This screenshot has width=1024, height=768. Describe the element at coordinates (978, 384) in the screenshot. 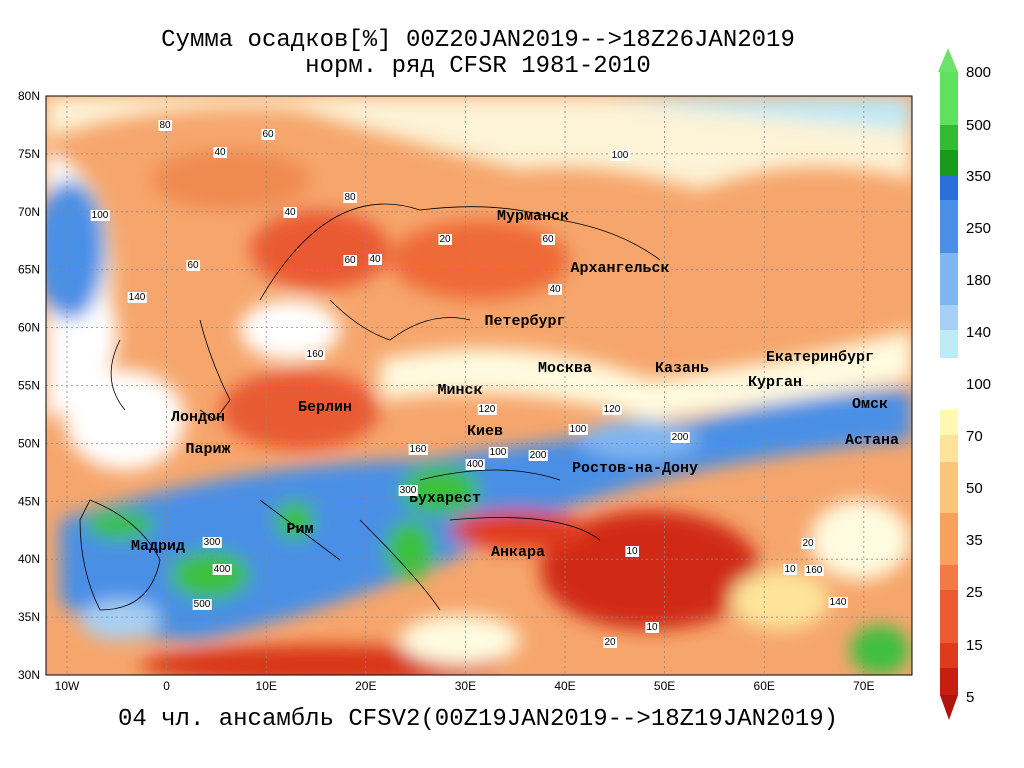

I see `colorbar-label: 100` at that location.